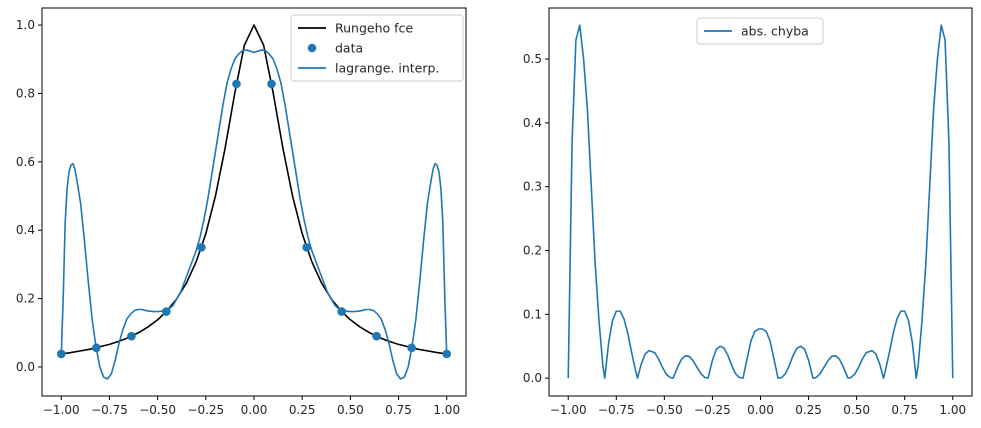 This screenshot has height=428, width=981. What do you see at coordinates (532, 314) in the screenshot?
I see `y-tick-label: 0.1` at bounding box center [532, 314].